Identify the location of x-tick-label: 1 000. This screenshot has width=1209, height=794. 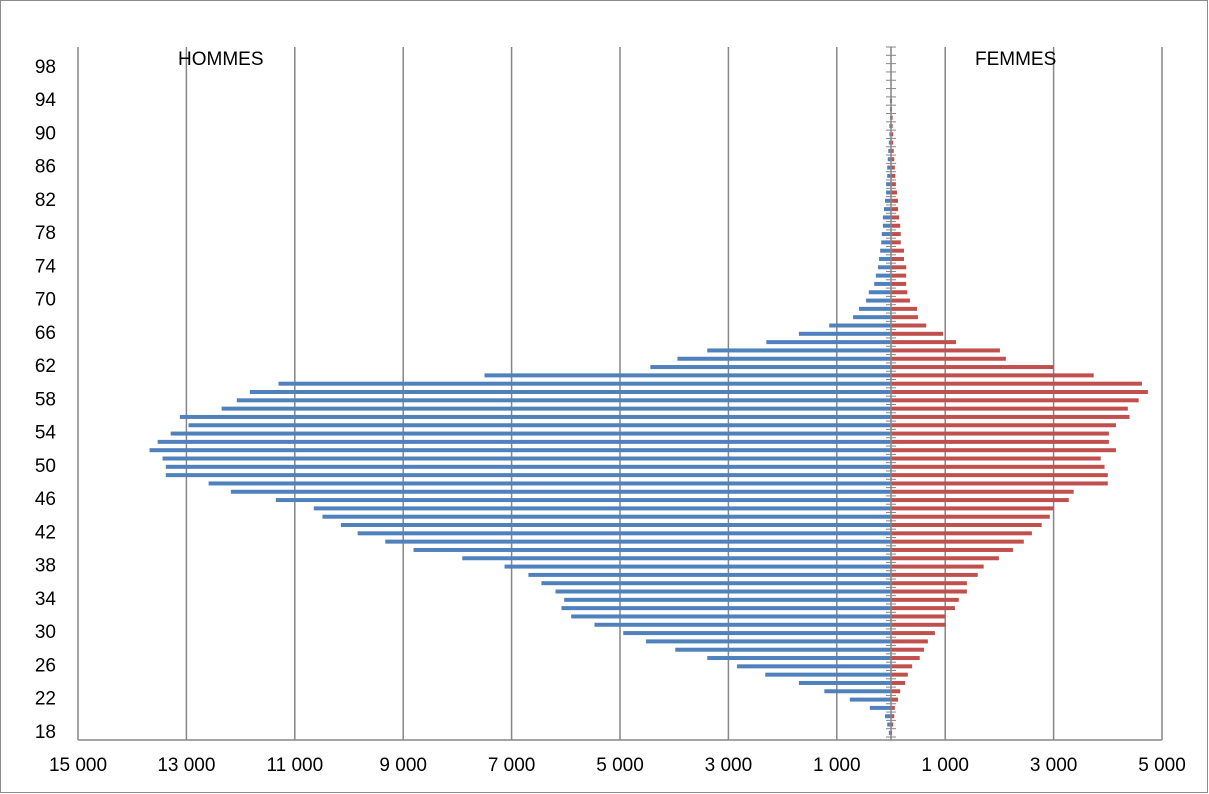
(945, 765).